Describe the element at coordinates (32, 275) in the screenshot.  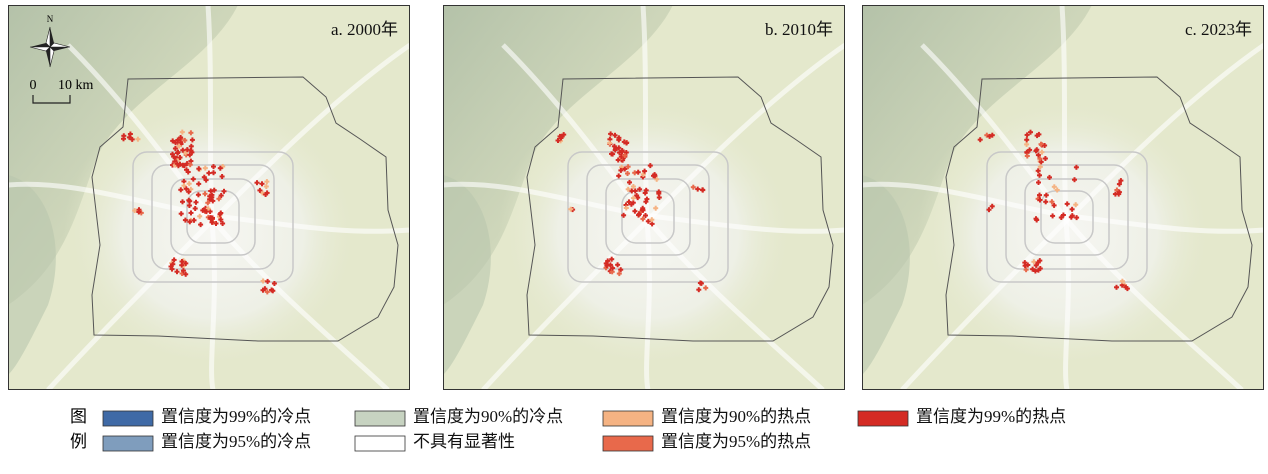
I see `terrain-hills` at that location.